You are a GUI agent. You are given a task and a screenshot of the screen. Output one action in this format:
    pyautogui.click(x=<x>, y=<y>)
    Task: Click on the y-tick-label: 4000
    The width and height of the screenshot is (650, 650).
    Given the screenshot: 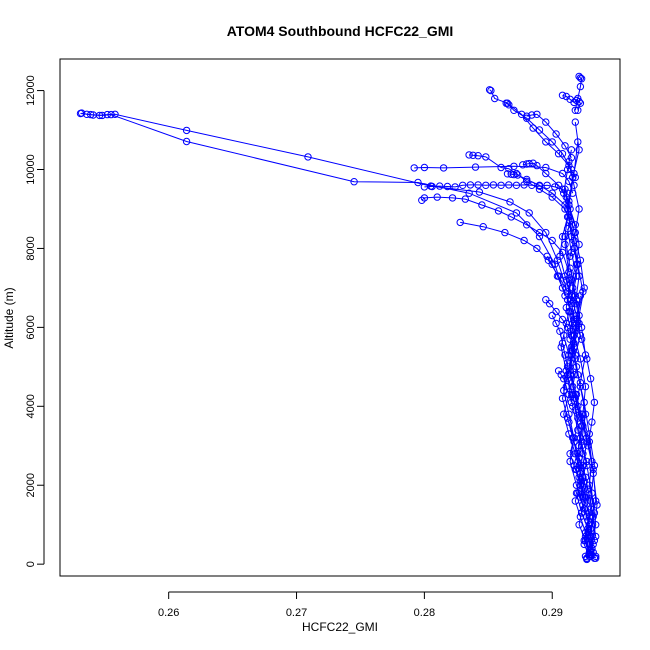 What is the action you would take?
    pyautogui.click(x=31, y=406)
    